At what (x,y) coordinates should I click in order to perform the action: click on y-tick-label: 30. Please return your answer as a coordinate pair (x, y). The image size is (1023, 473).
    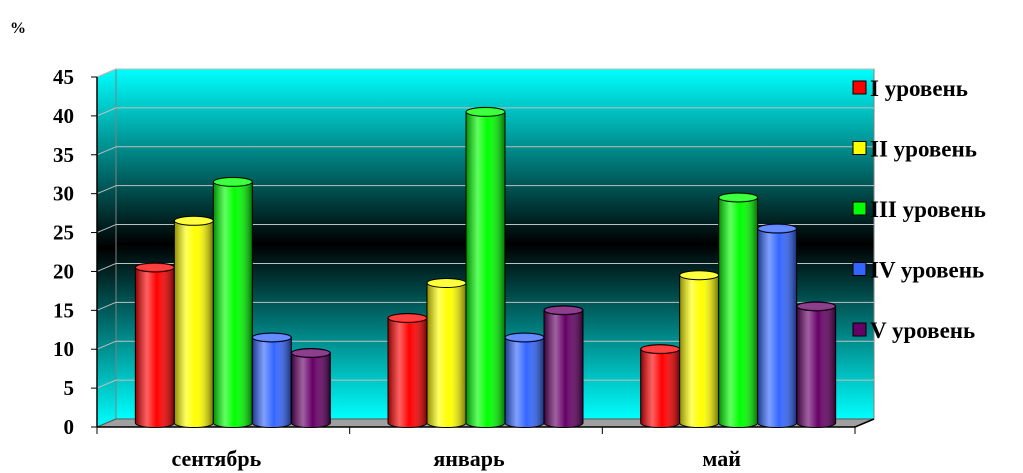
    Looking at the image, I should click on (63, 194).